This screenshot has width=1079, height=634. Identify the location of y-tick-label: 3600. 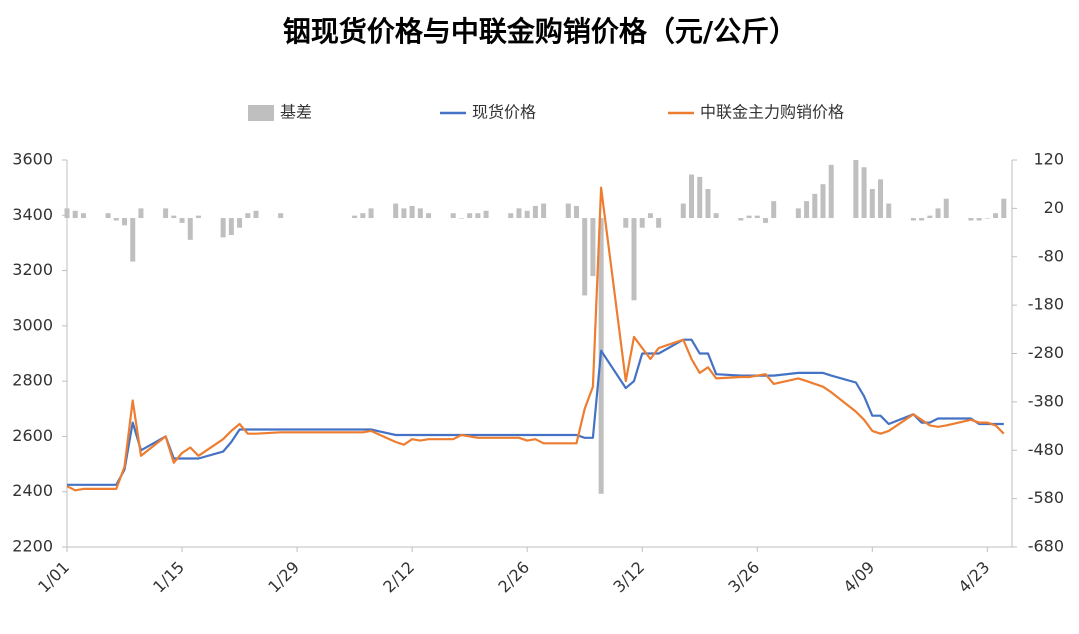
(32, 159).